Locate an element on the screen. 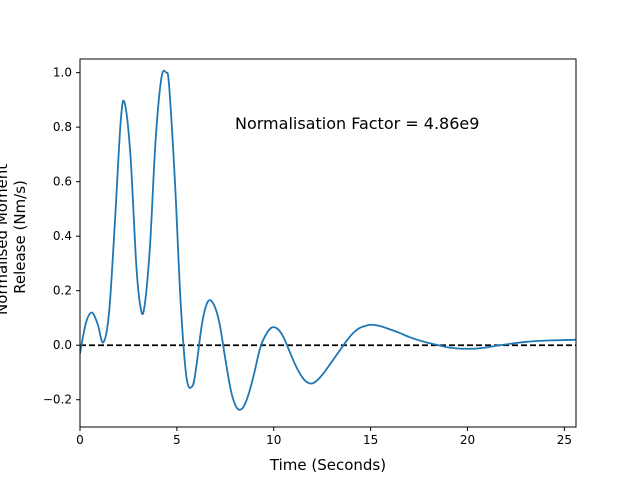  y-tick-label: 0.2 is located at coordinates (62, 291).